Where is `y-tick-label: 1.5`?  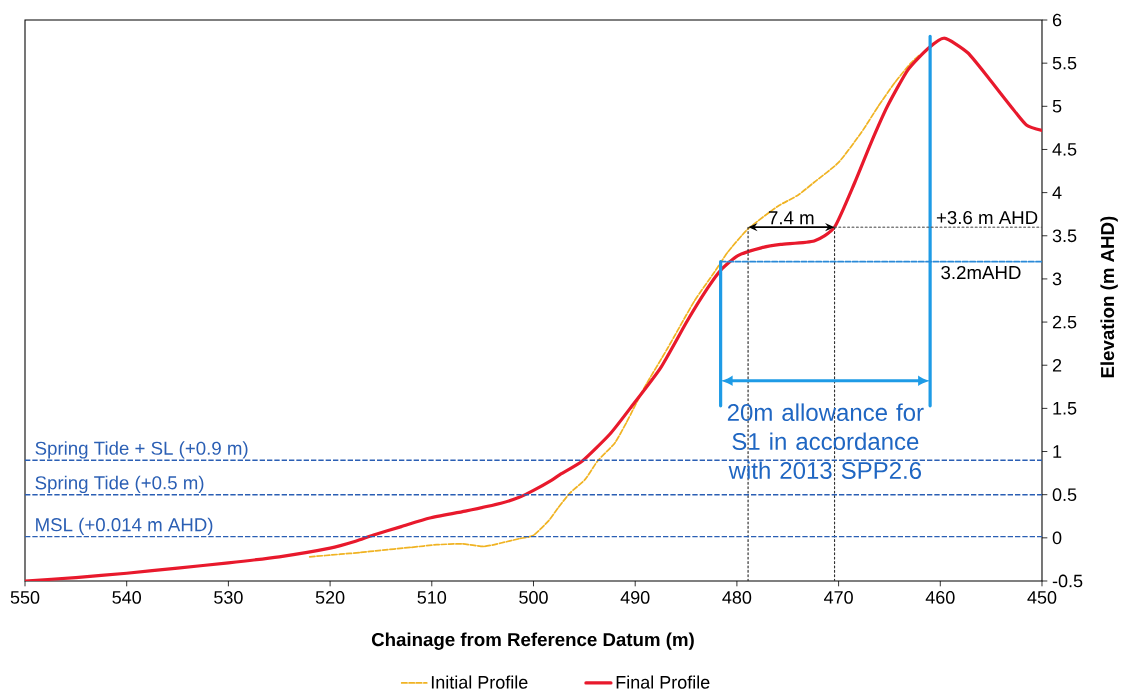 y-tick-label: 1.5 is located at coordinates (1065, 408).